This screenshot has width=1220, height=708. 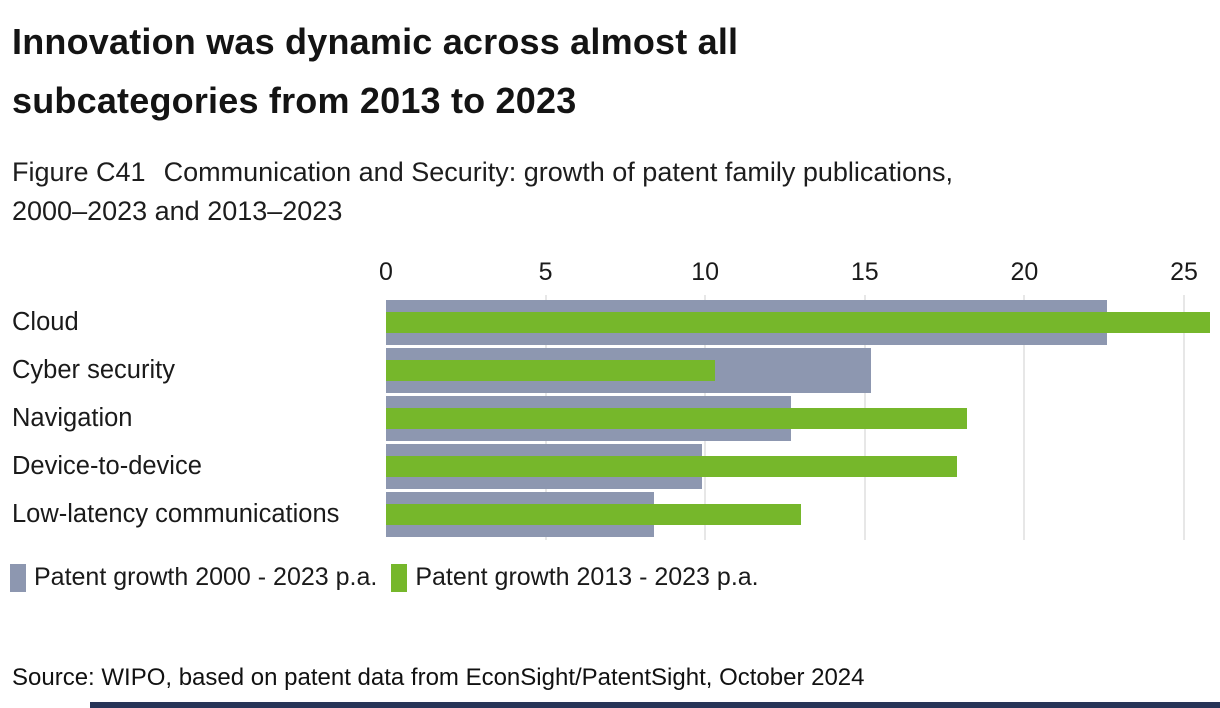 I want to click on x-tick-10: 10, so click(x=705, y=272).